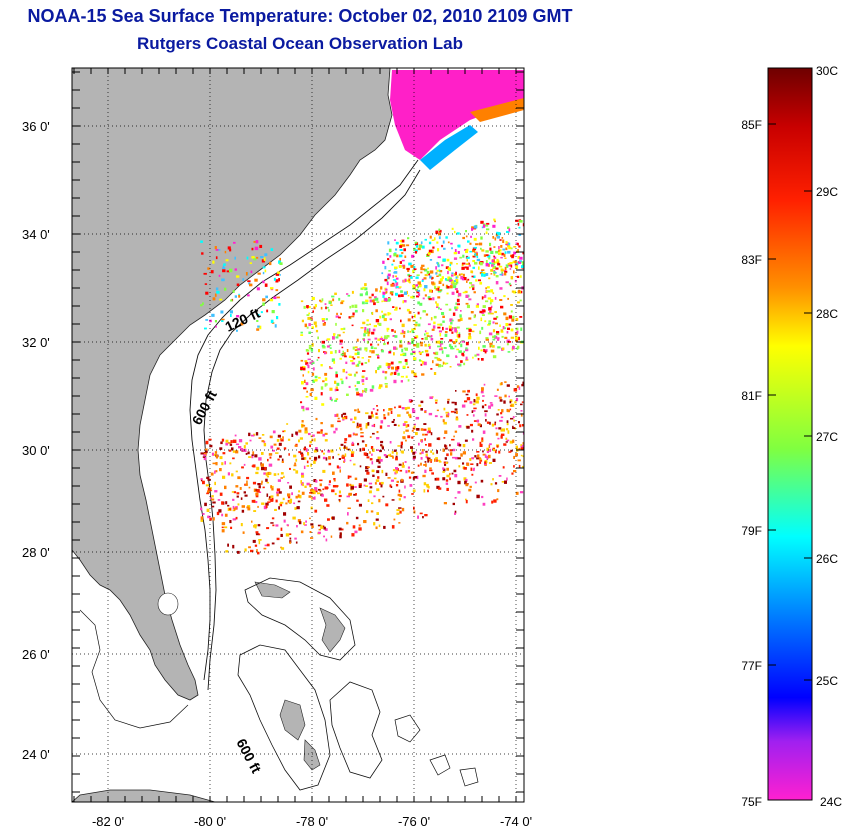 This screenshot has width=849, height=832. What do you see at coordinates (356, 730) in the screenshot?
I see `contour-bahamas-c` at bounding box center [356, 730].